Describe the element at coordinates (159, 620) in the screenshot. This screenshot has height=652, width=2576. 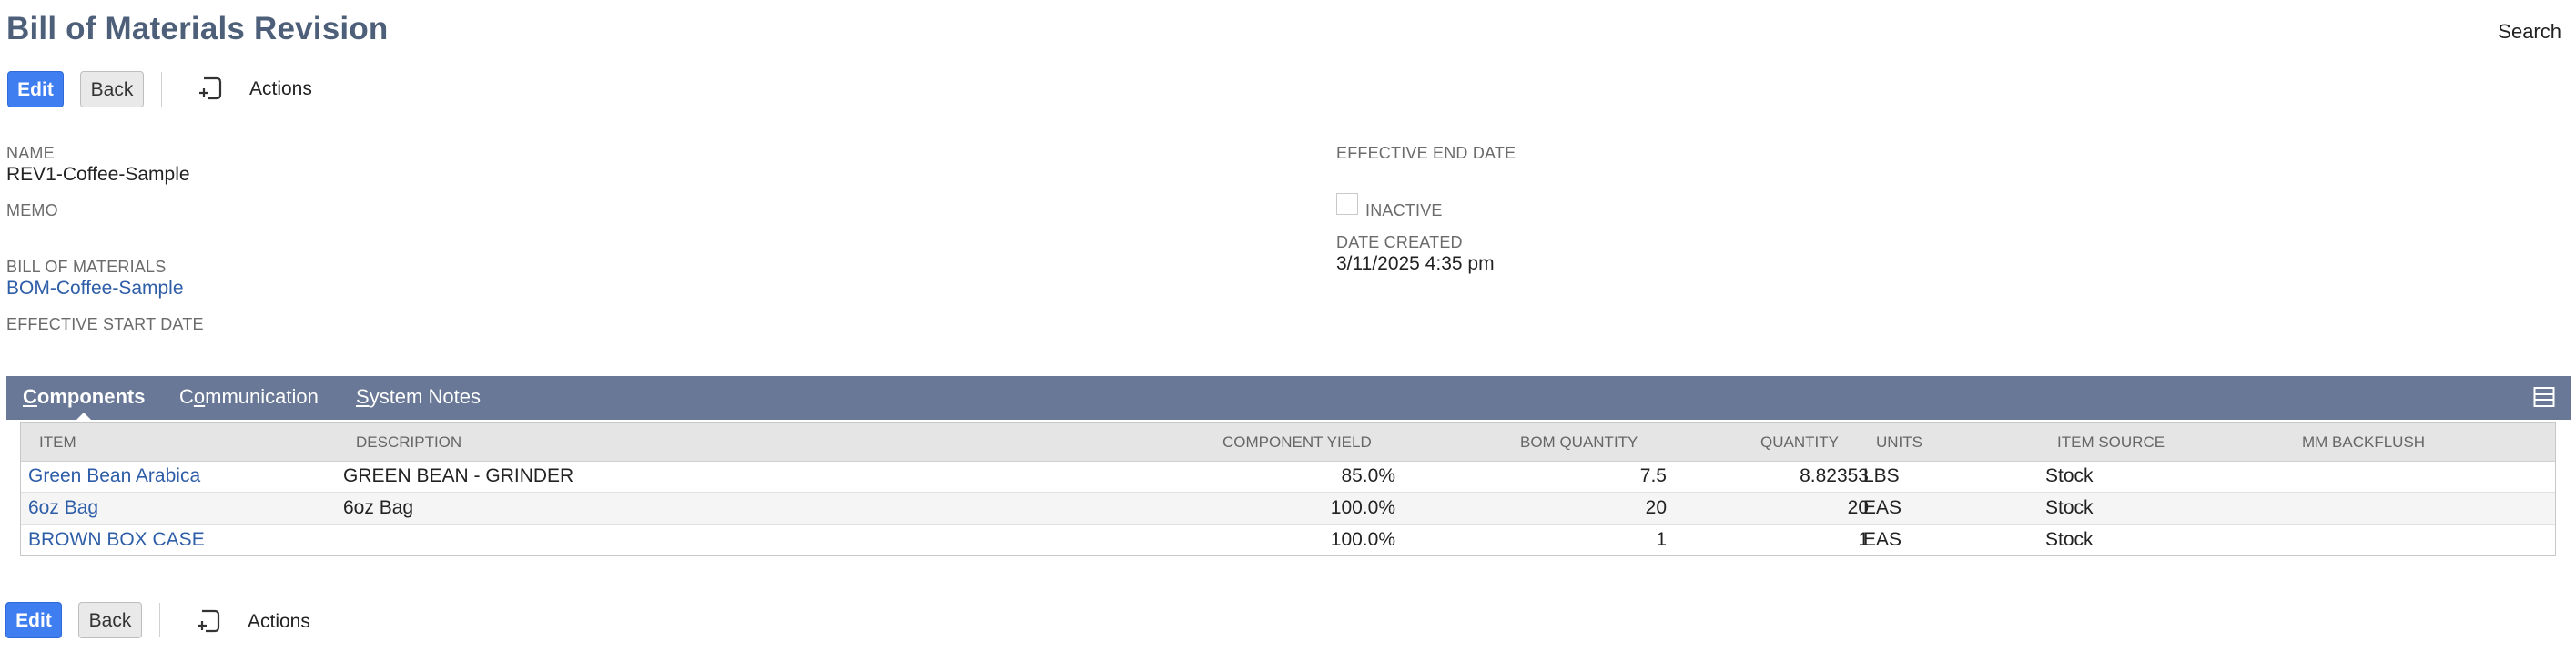
I see `toolbar-separator-bottom` at that location.